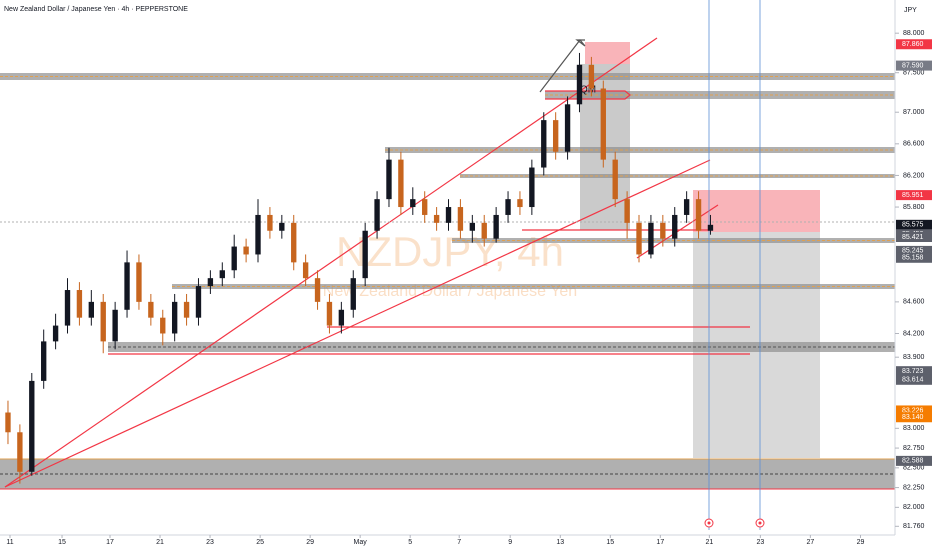  What do you see at coordinates (914, 207) in the screenshot?
I see `y-tick-label: 85.800` at bounding box center [914, 207].